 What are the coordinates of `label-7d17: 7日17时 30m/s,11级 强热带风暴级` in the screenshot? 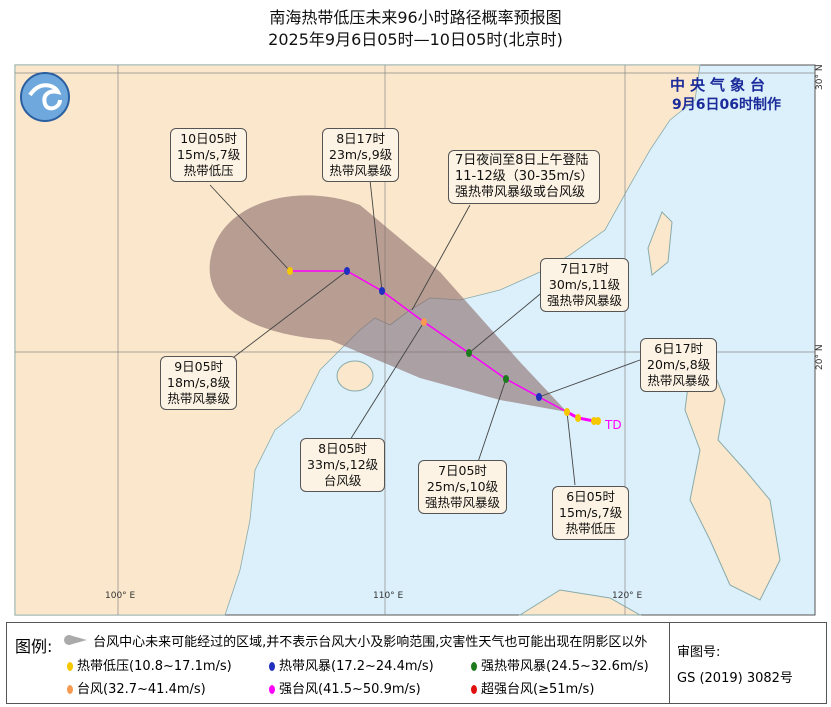 It's located at (585, 285).